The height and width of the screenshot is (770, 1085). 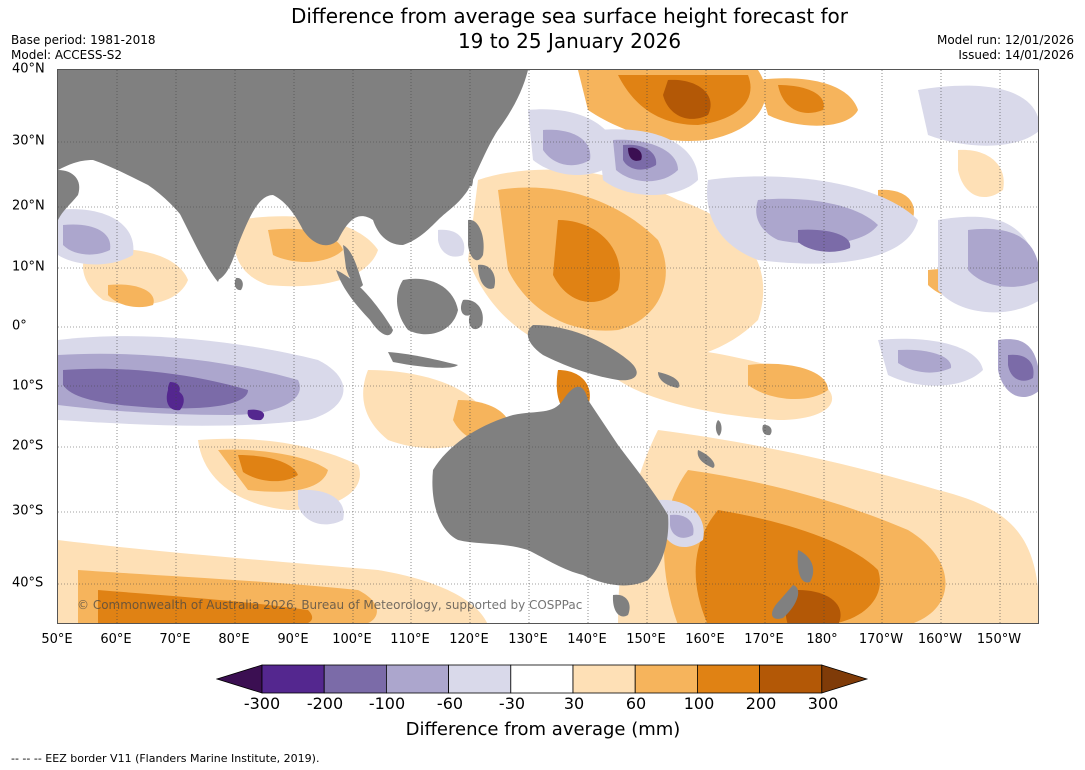 I want to click on lat-label: 10°N, so click(x=28, y=267).